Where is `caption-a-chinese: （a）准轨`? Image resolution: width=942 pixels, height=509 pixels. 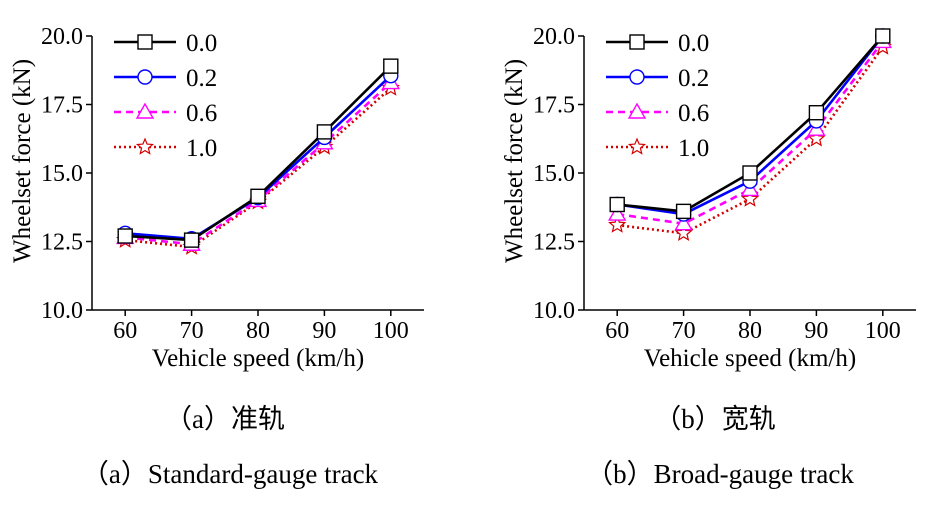
caption-a-chinese: （a）准轨 is located at coordinates (225, 419).